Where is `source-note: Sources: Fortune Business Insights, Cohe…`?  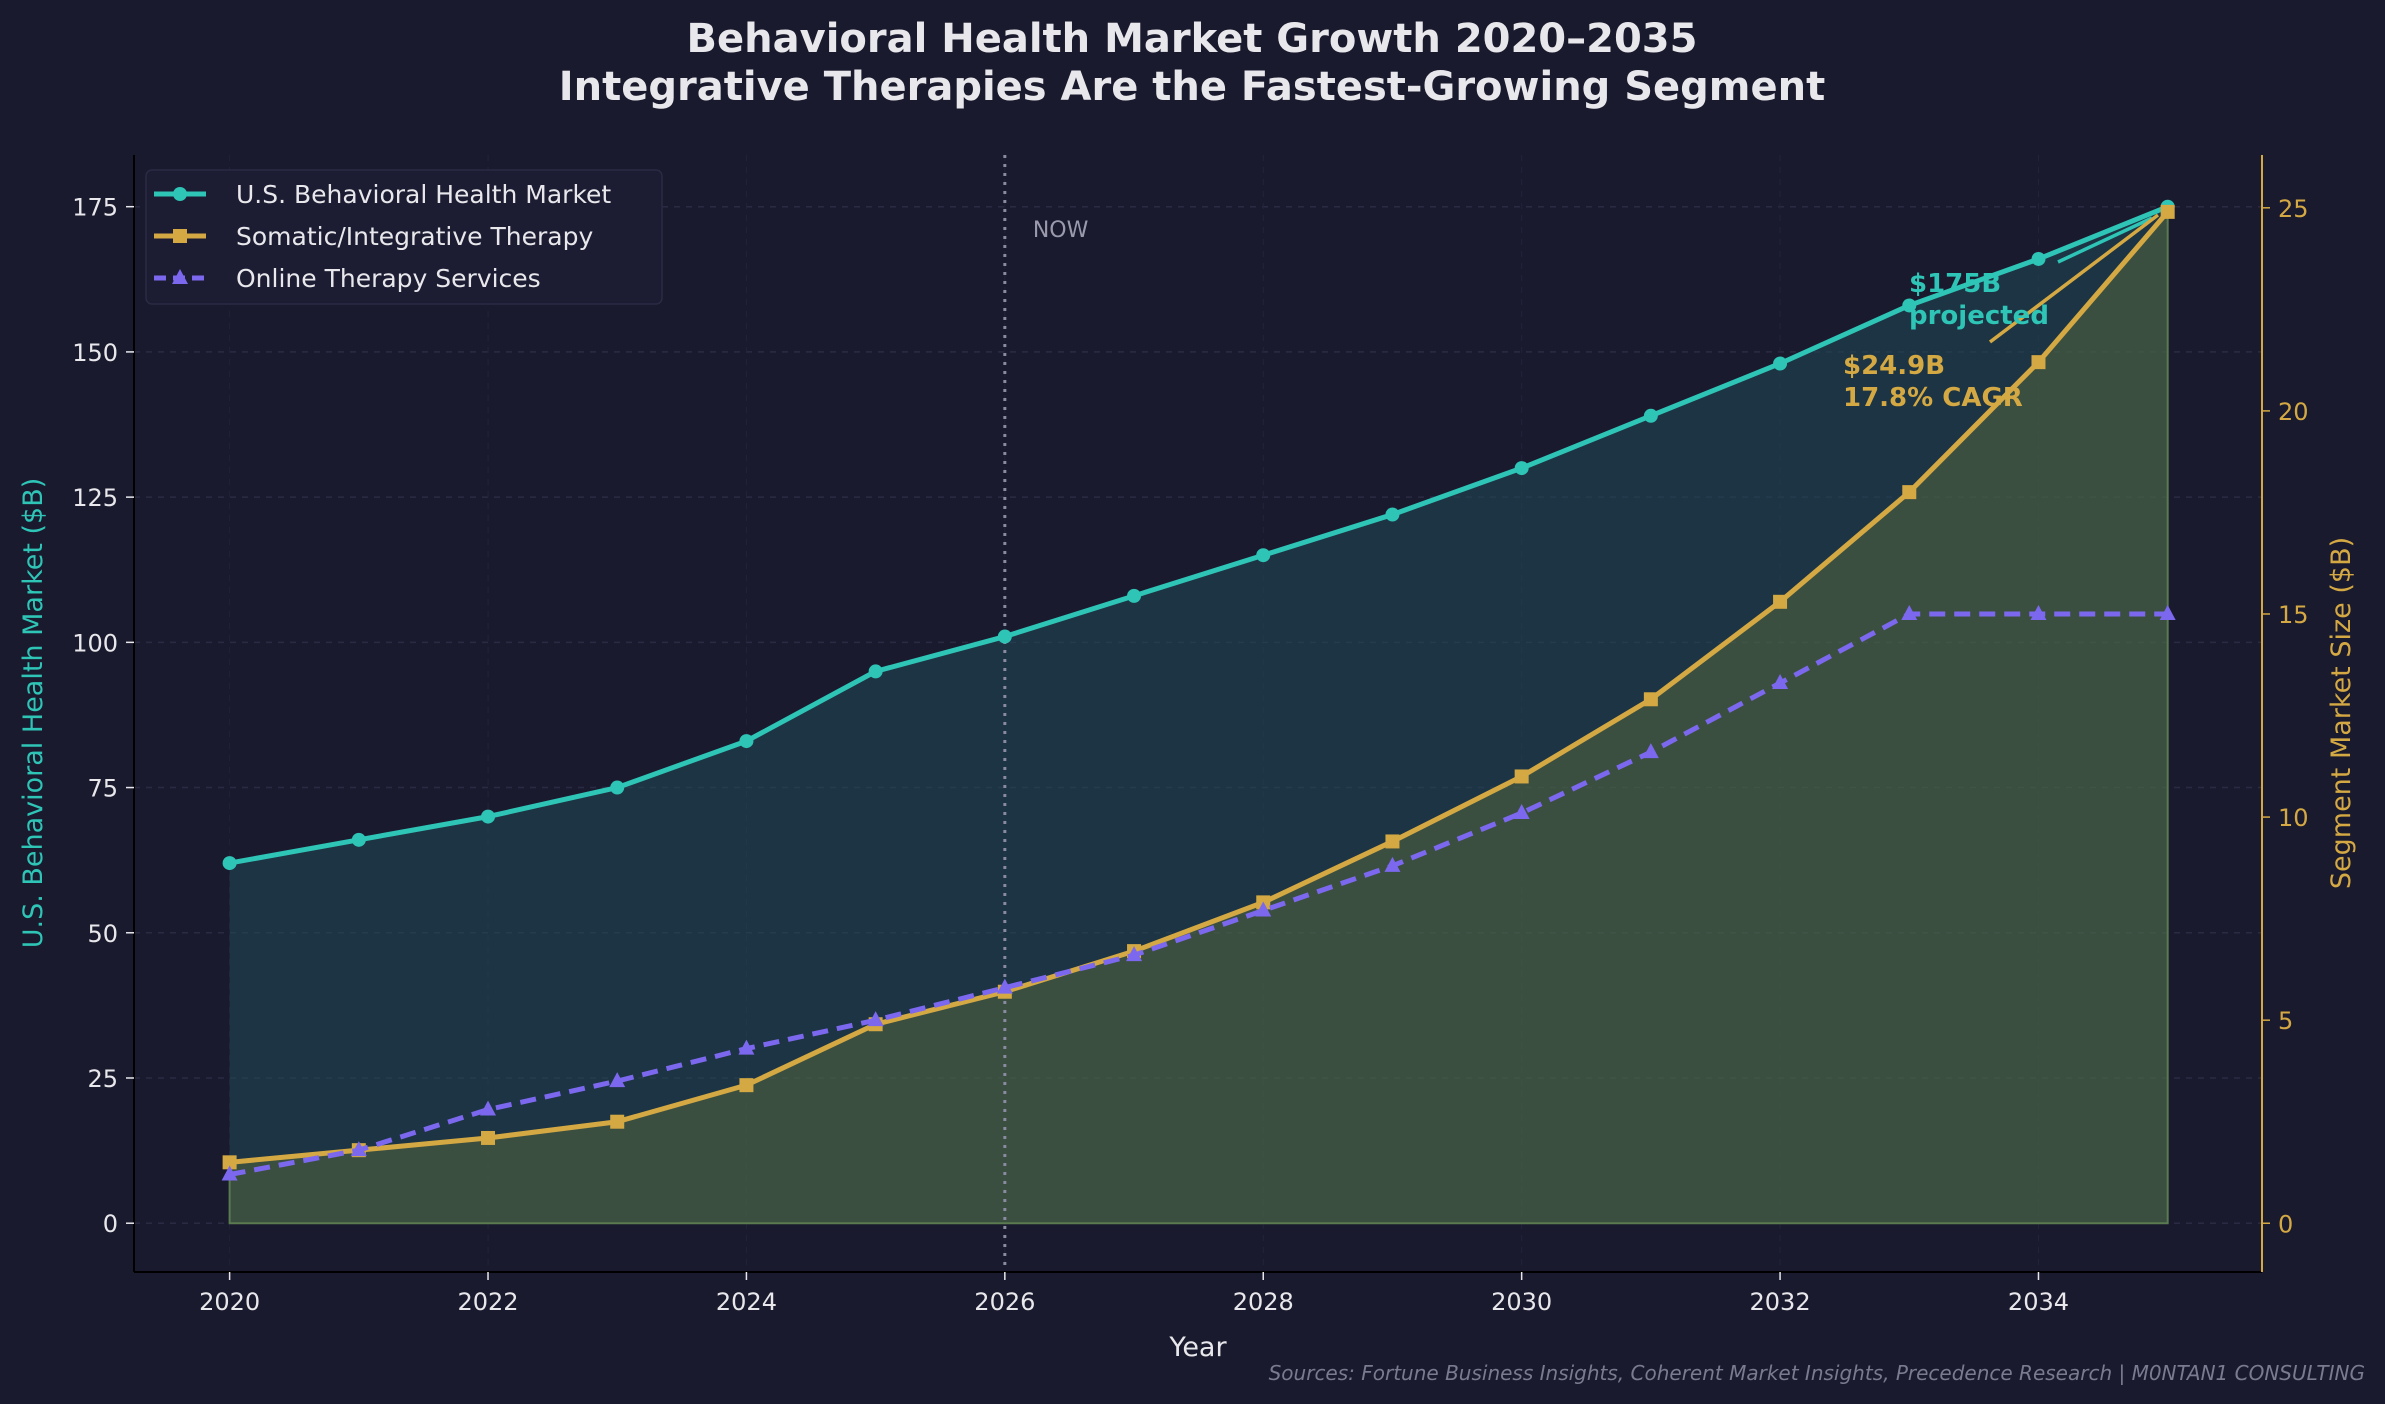 source-note: Sources: Fortune Business Insights, Cohe… is located at coordinates (1817, 1373).